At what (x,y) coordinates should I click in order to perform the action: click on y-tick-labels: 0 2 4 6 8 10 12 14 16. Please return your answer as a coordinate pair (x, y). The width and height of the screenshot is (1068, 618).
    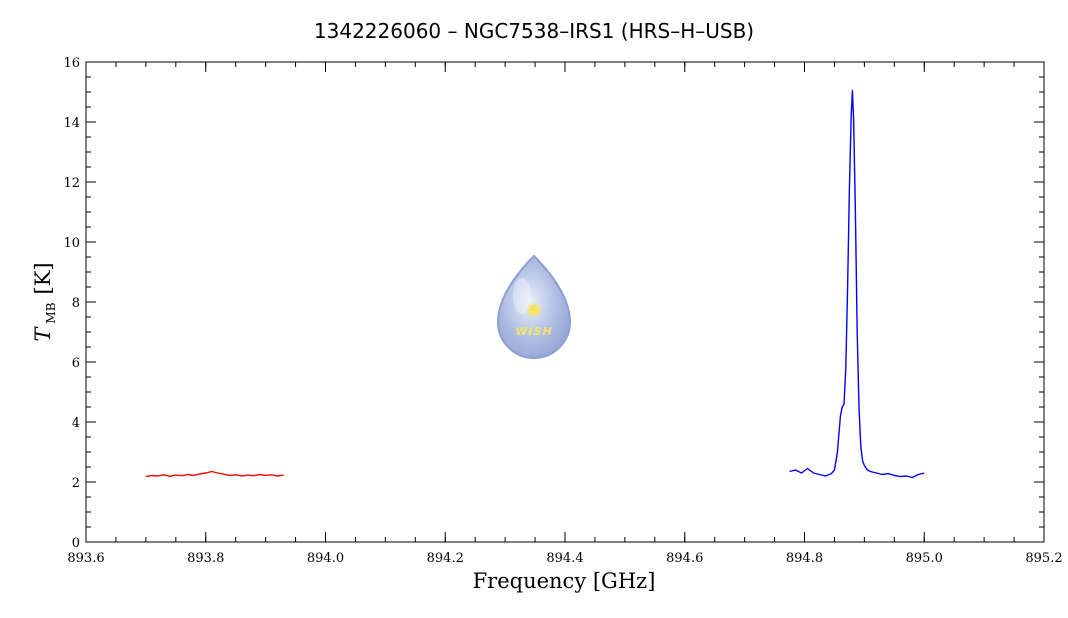
    Looking at the image, I should click on (71, 303).